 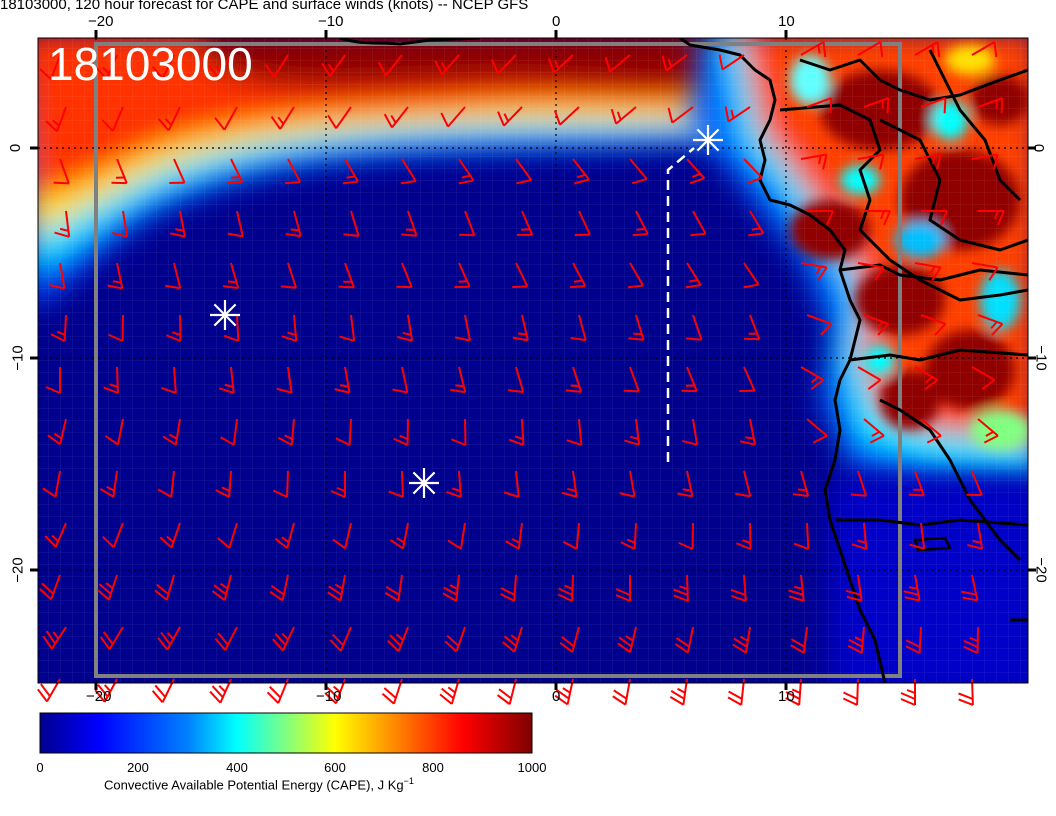 What do you see at coordinates (18, 570) in the screenshot?
I see `lat-left-tick: −20` at bounding box center [18, 570].